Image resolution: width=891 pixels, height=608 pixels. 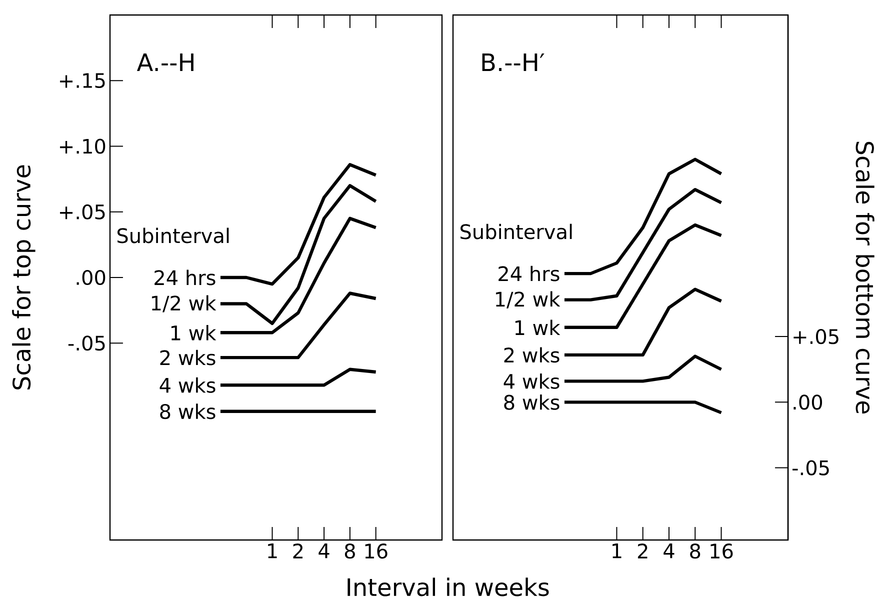 I want to click on y-axis-title: Scale for top curve, so click(x=24, y=277).